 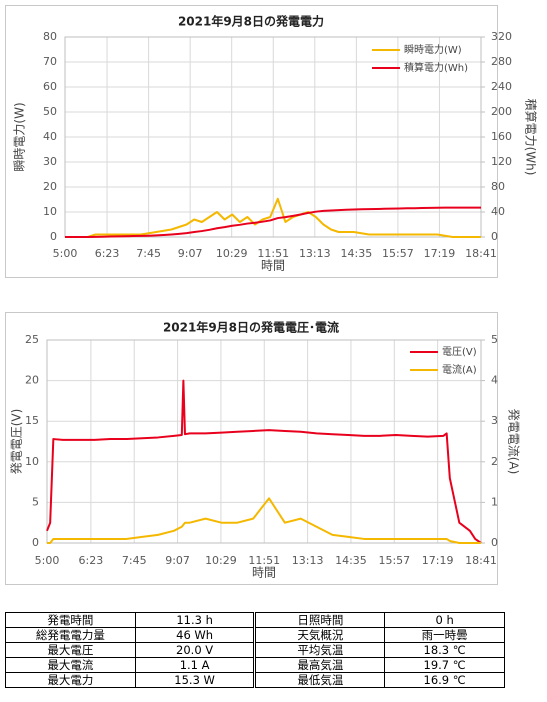 What do you see at coordinates (444, 665) in the screenshot?
I see `table-cell: 19.7 ℃` at bounding box center [444, 665].